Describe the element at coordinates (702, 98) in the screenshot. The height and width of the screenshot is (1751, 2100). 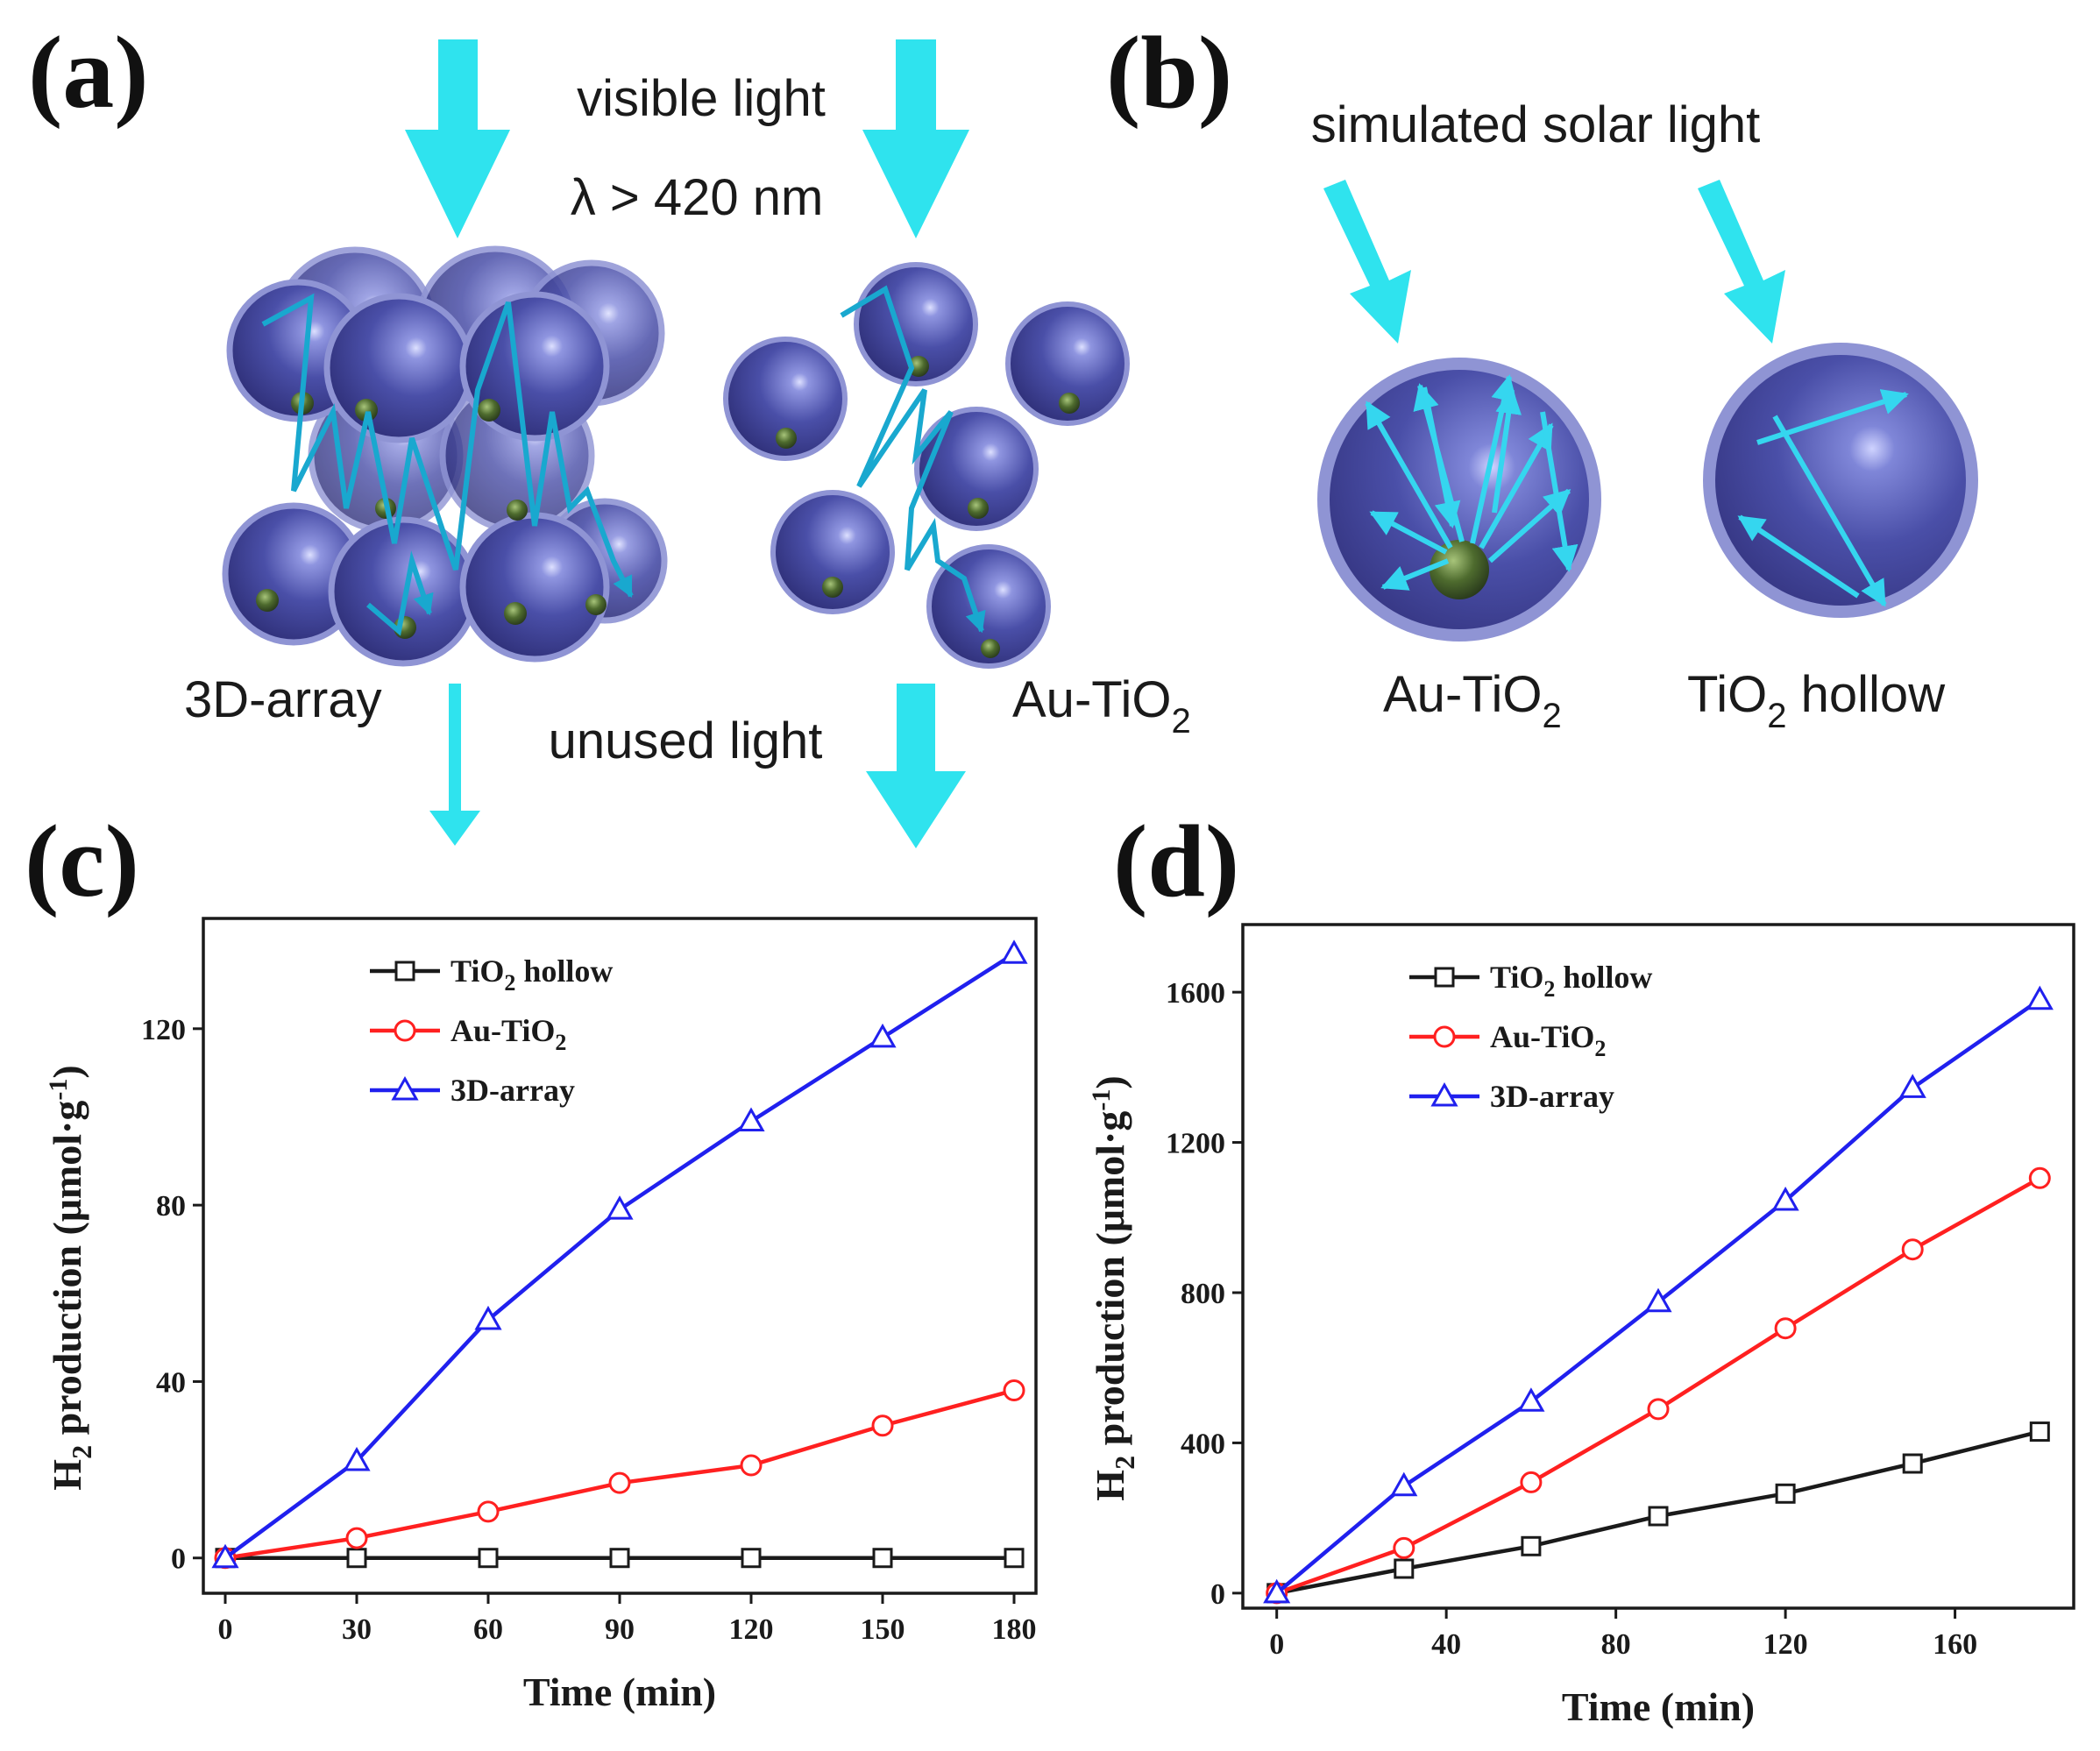
I see `visible-light-label: visible light` at that location.